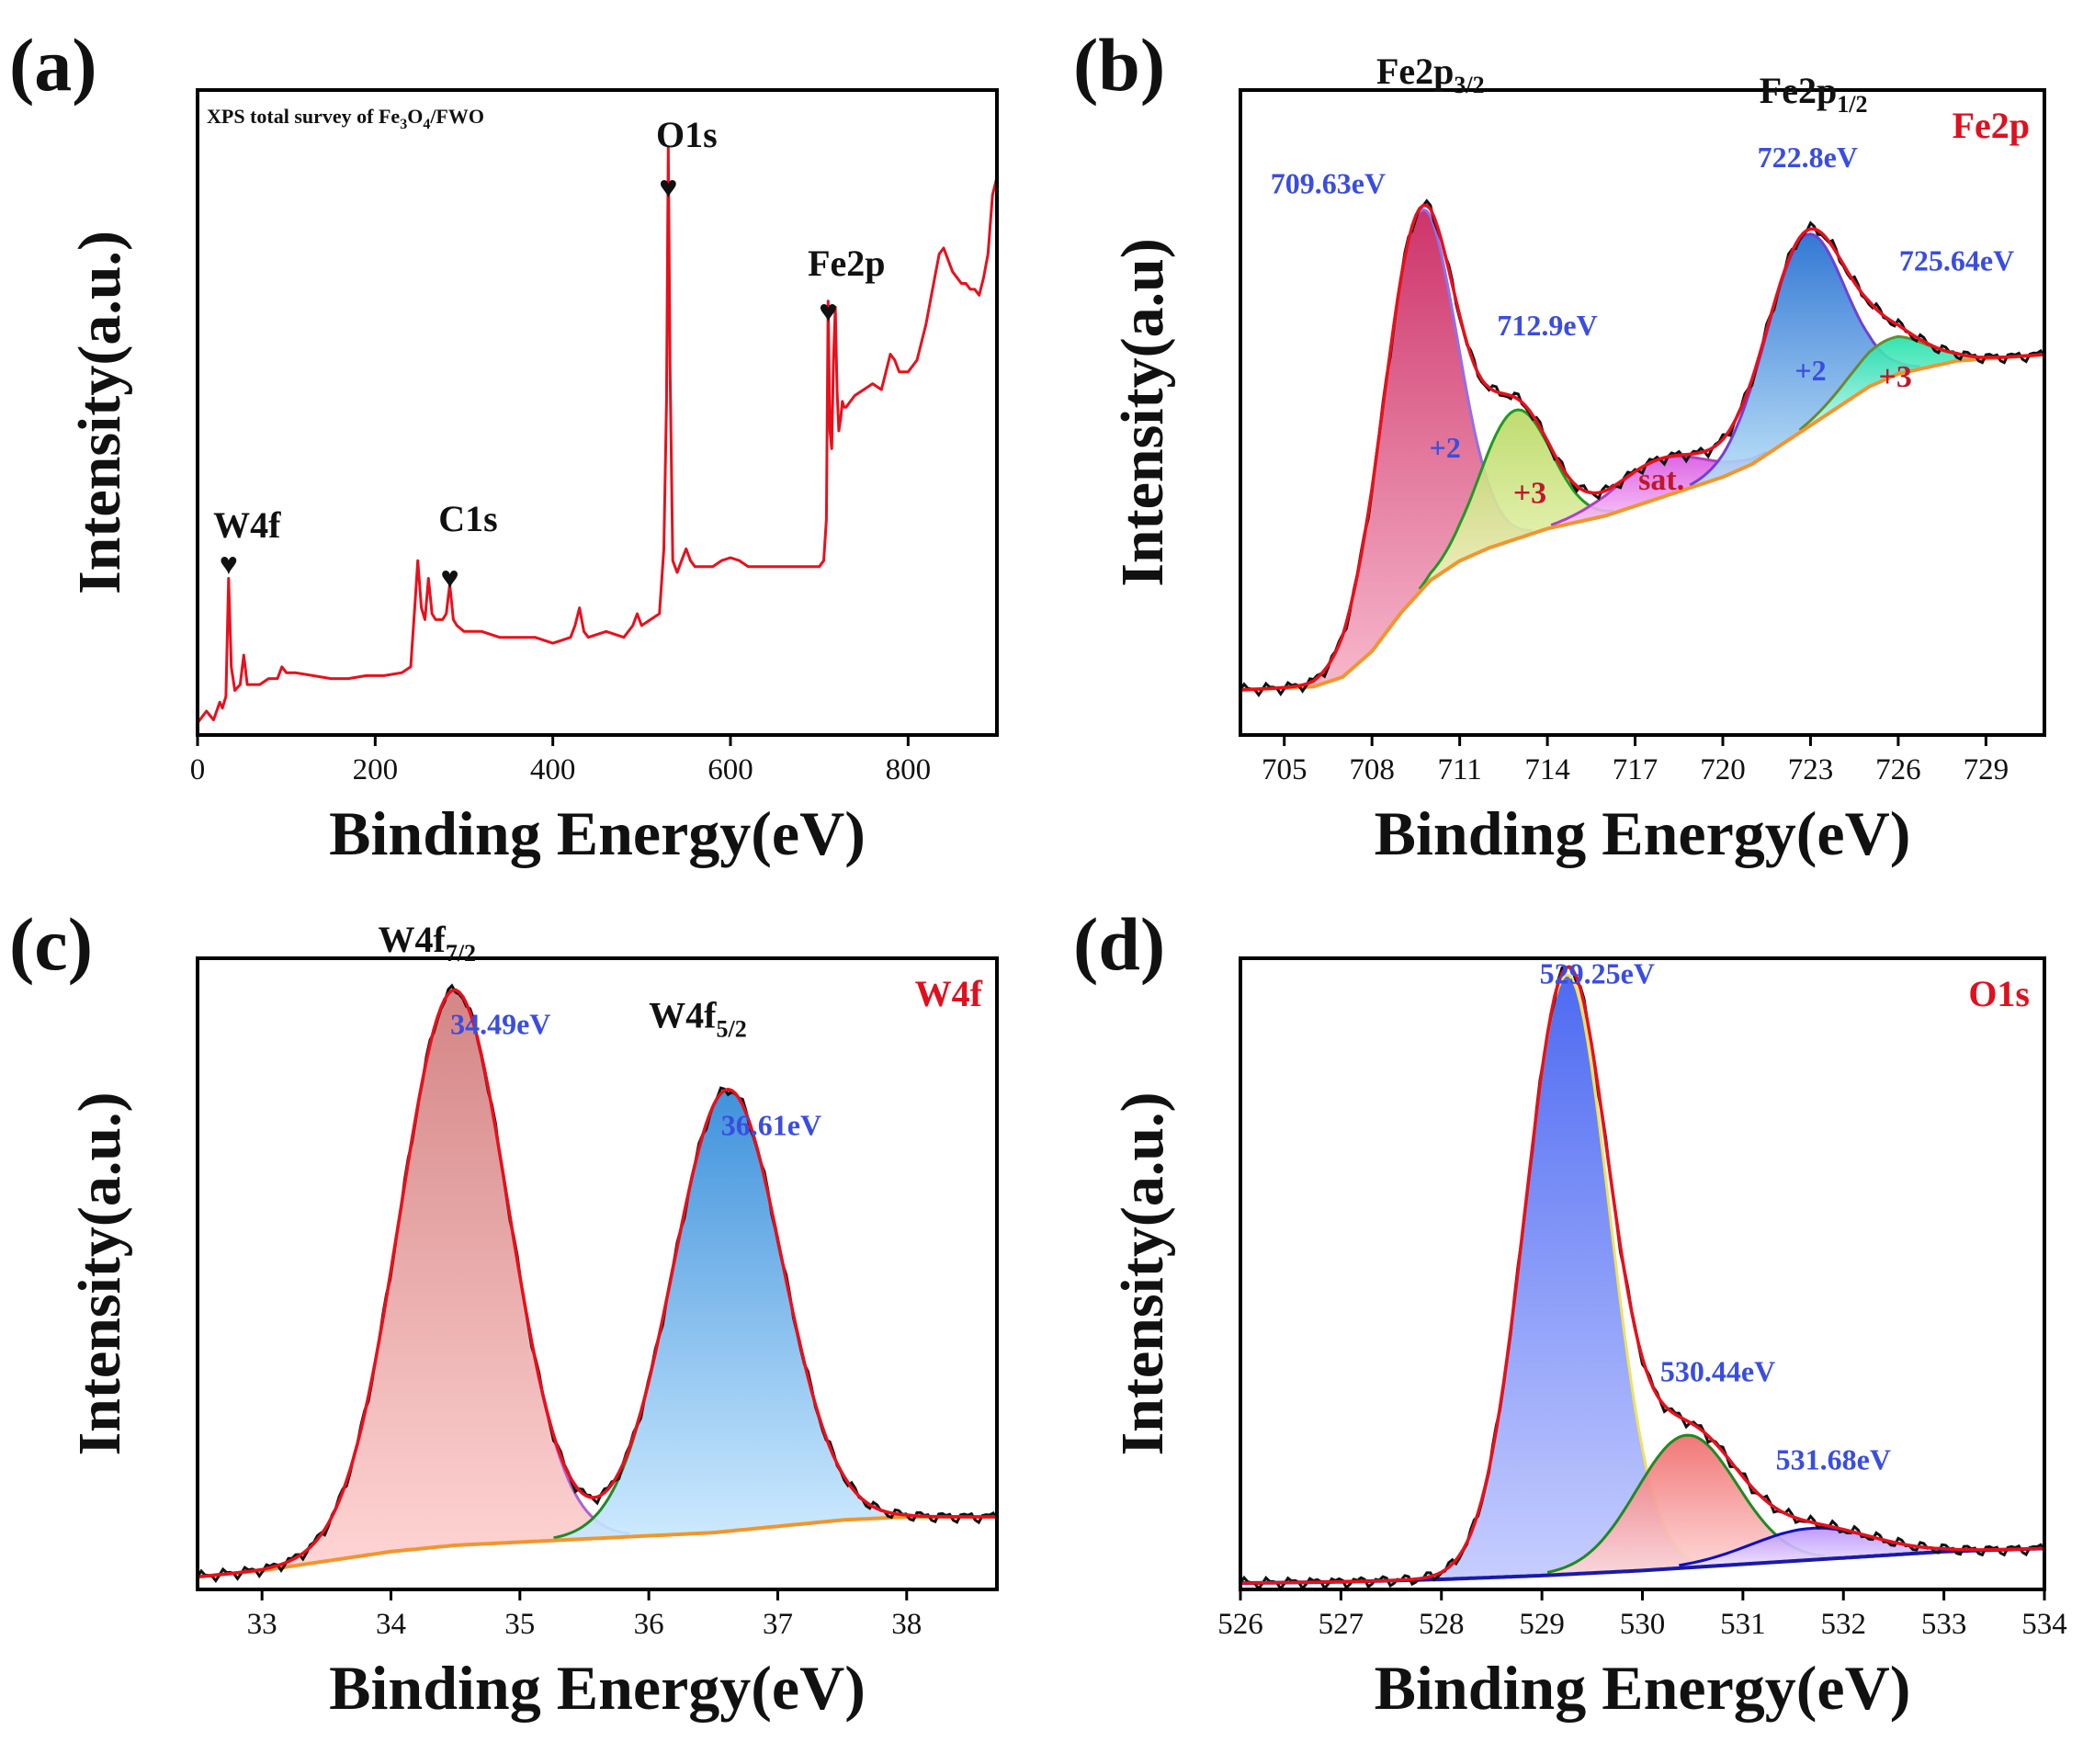  What do you see at coordinates (1341, 1624) in the screenshot?
I see `x-tick-label: 527` at bounding box center [1341, 1624].